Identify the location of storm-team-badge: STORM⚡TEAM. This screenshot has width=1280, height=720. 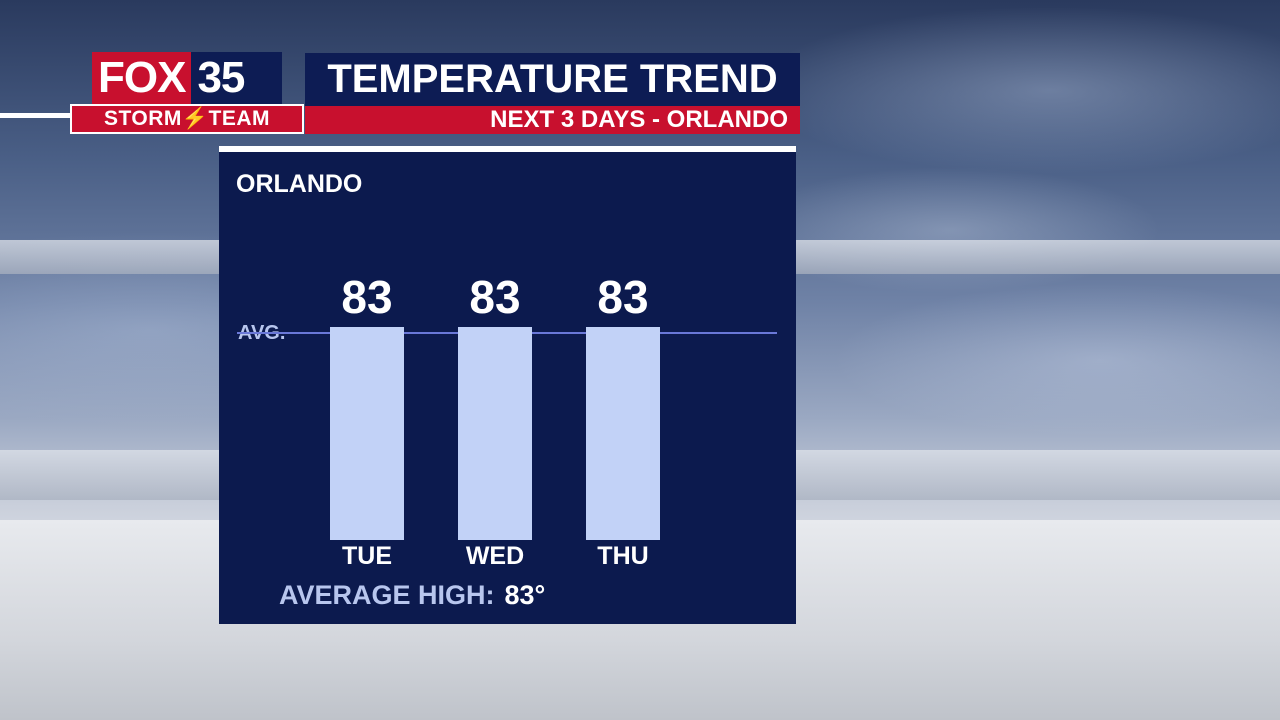
(187, 119).